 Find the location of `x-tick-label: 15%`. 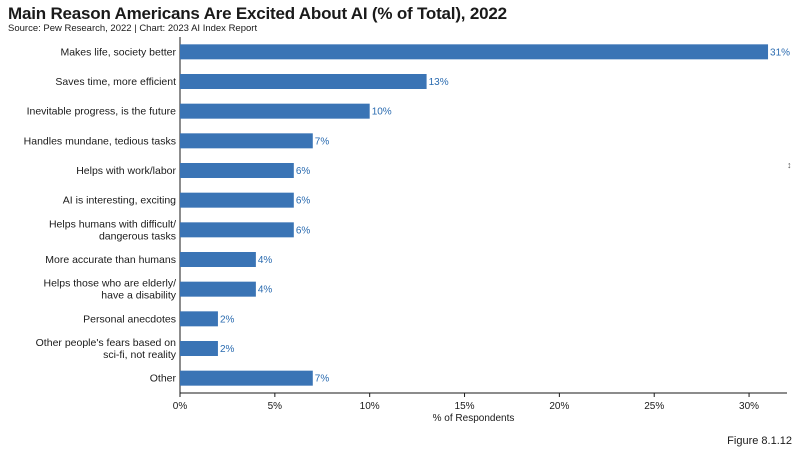

x-tick-label: 15% is located at coordinates (465, 406).